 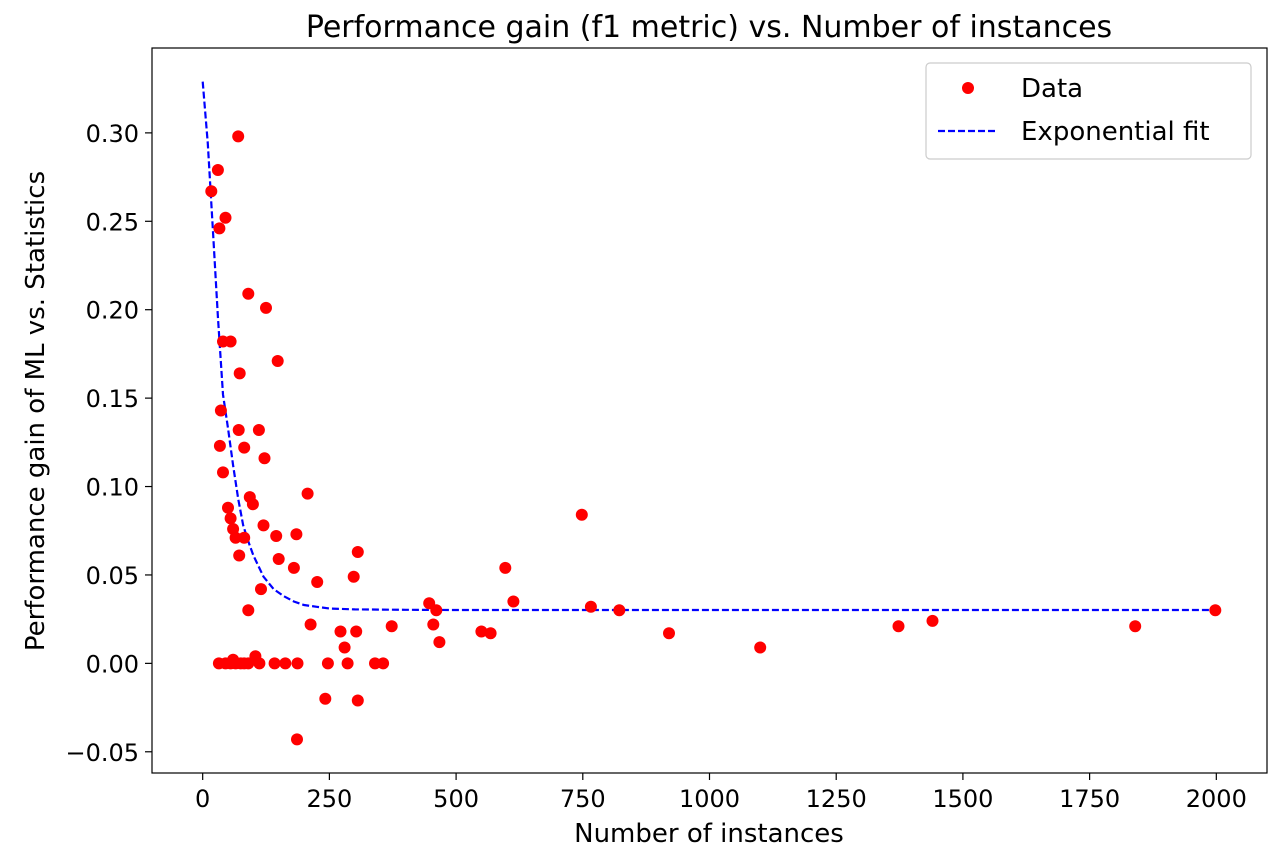 What do you see at coordinates (456, 799) in the screenshot?
I see `x-tick-label: 500` at bounding box center [456, 799].